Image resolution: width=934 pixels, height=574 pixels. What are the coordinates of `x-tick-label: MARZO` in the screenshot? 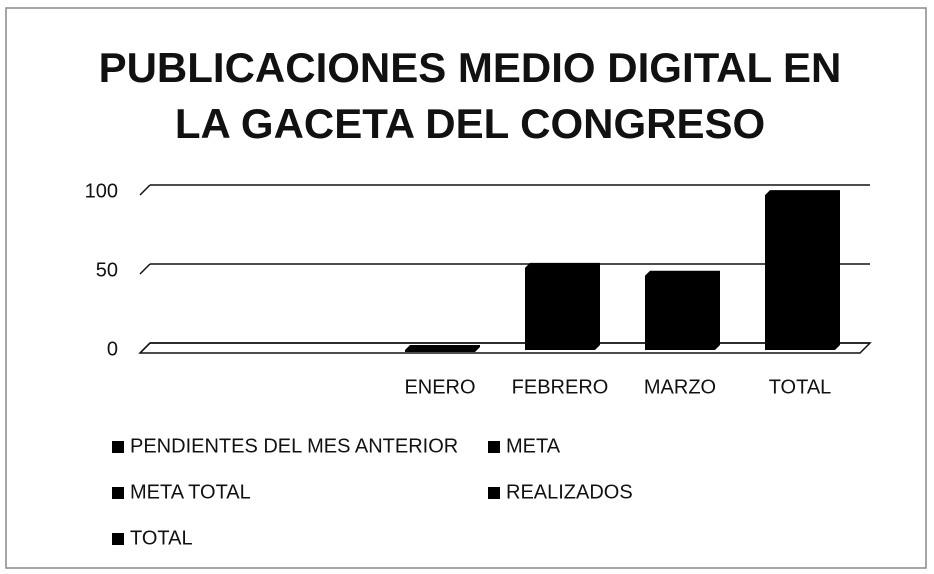 It's located at (680, 387).